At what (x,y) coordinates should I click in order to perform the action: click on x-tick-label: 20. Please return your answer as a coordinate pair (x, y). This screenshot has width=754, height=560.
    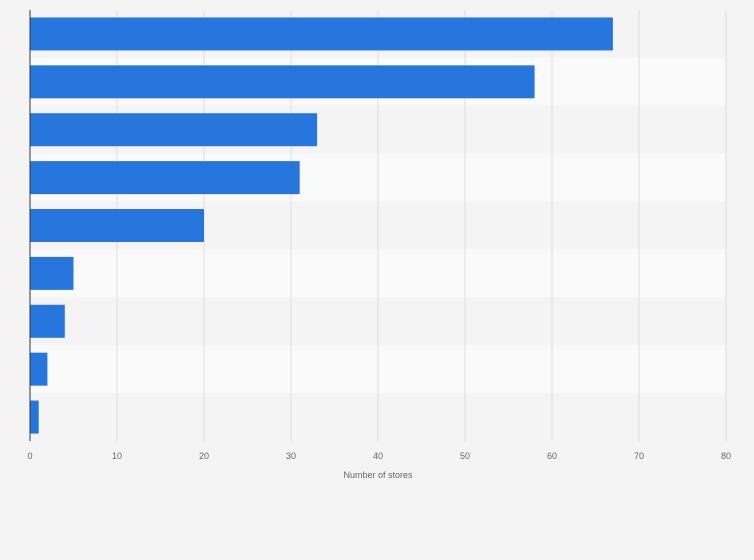
    Looking at the image, I should click on (204, 456).